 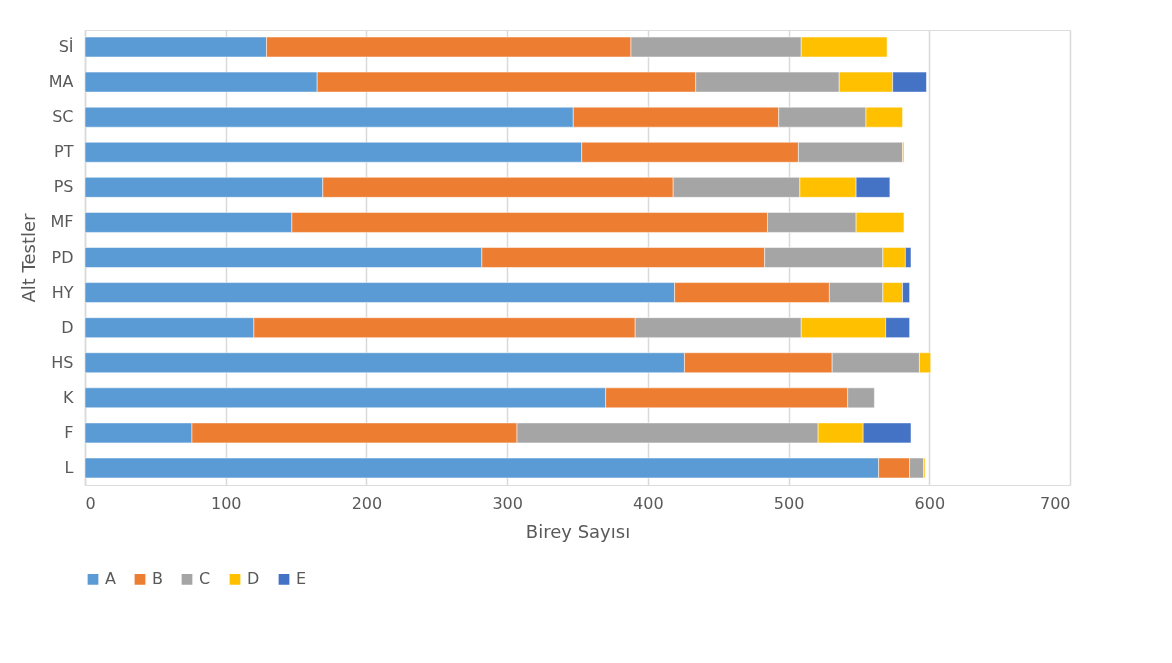 What do you see at coordinates (1055, 503) in the screenshot?
I see `x-tick-label: 700` at bounding box center [1055, 503].